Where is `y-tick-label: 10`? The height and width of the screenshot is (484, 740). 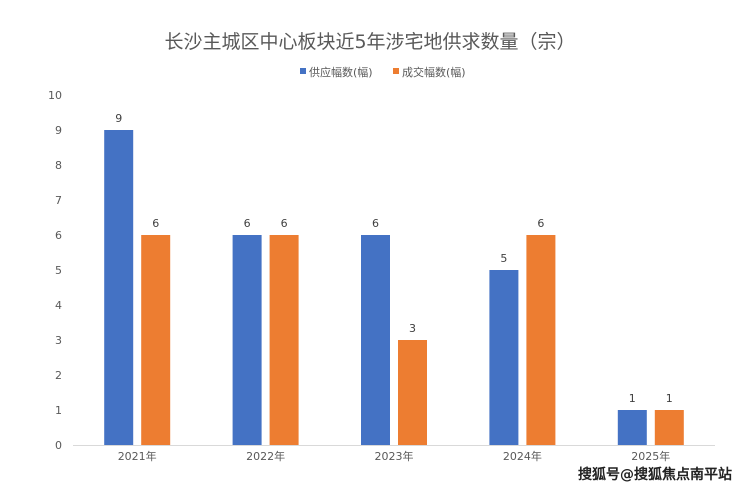 y-tick-label: 10 is located at coordinates (55, 95).